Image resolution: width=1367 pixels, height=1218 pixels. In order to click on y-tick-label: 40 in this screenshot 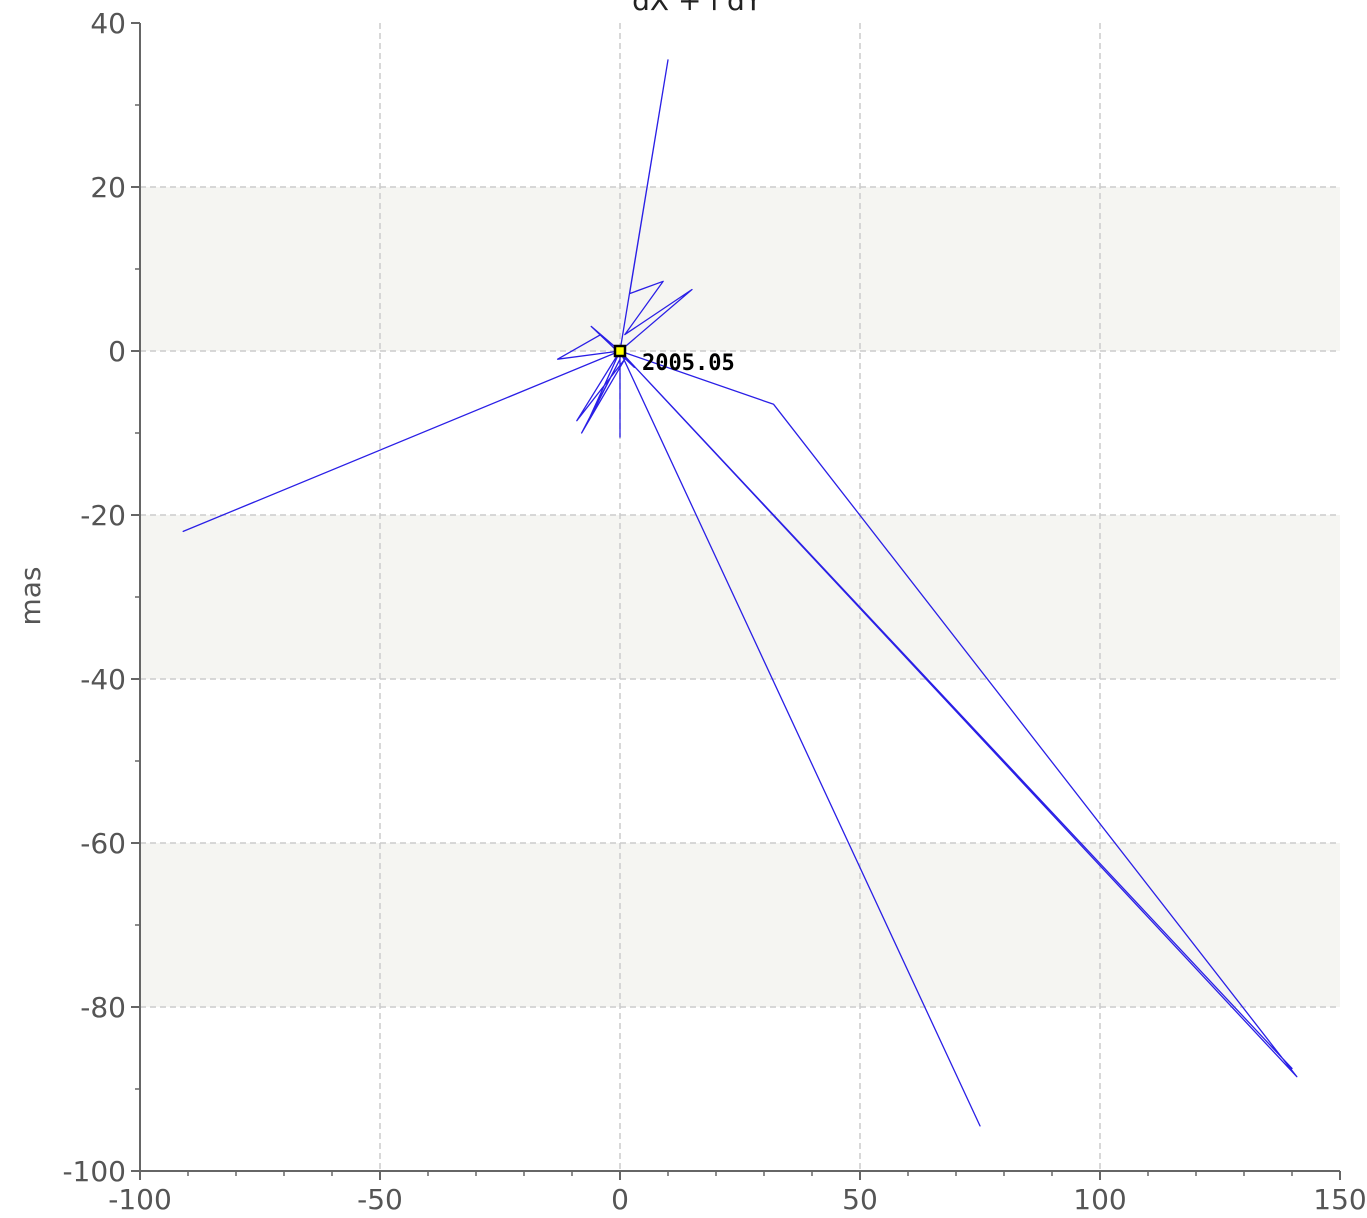, I will do `click(108, 23)`.